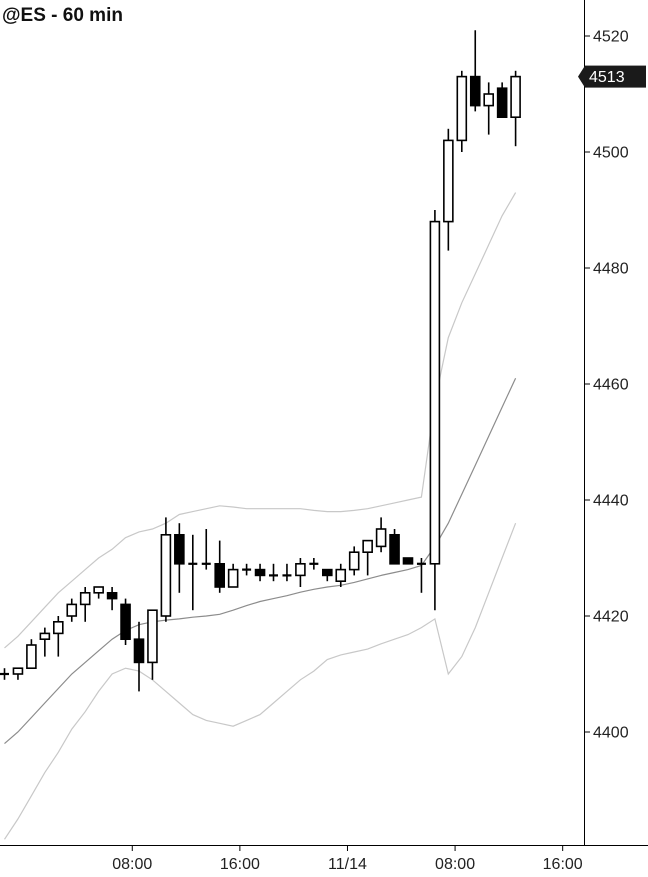 Image resolution: width=648 pixels, height=877 pixels. I want to click on chart-title: @ES - 60 min, so click(62, 15).